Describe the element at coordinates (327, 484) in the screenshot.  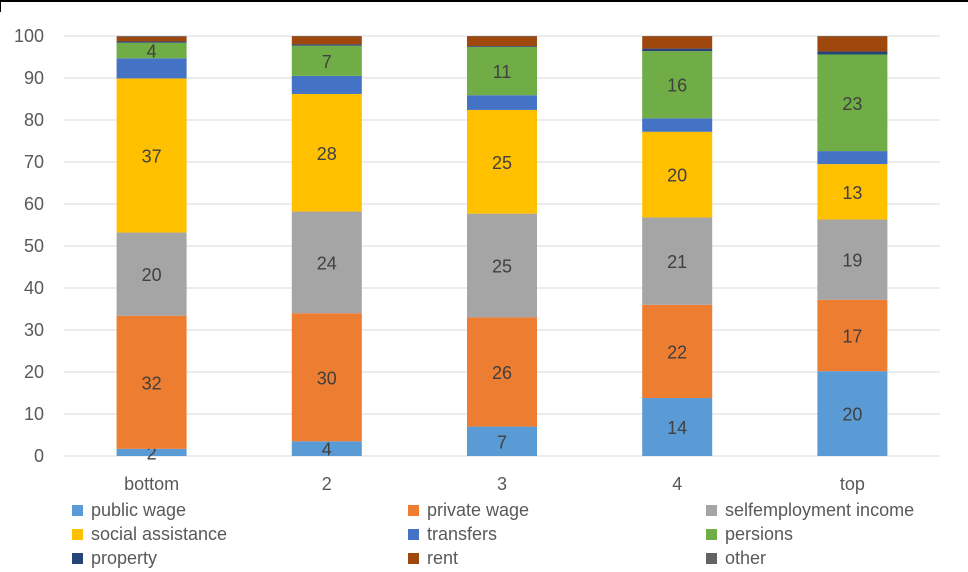
I see `x-tick-label: 2` at that location.